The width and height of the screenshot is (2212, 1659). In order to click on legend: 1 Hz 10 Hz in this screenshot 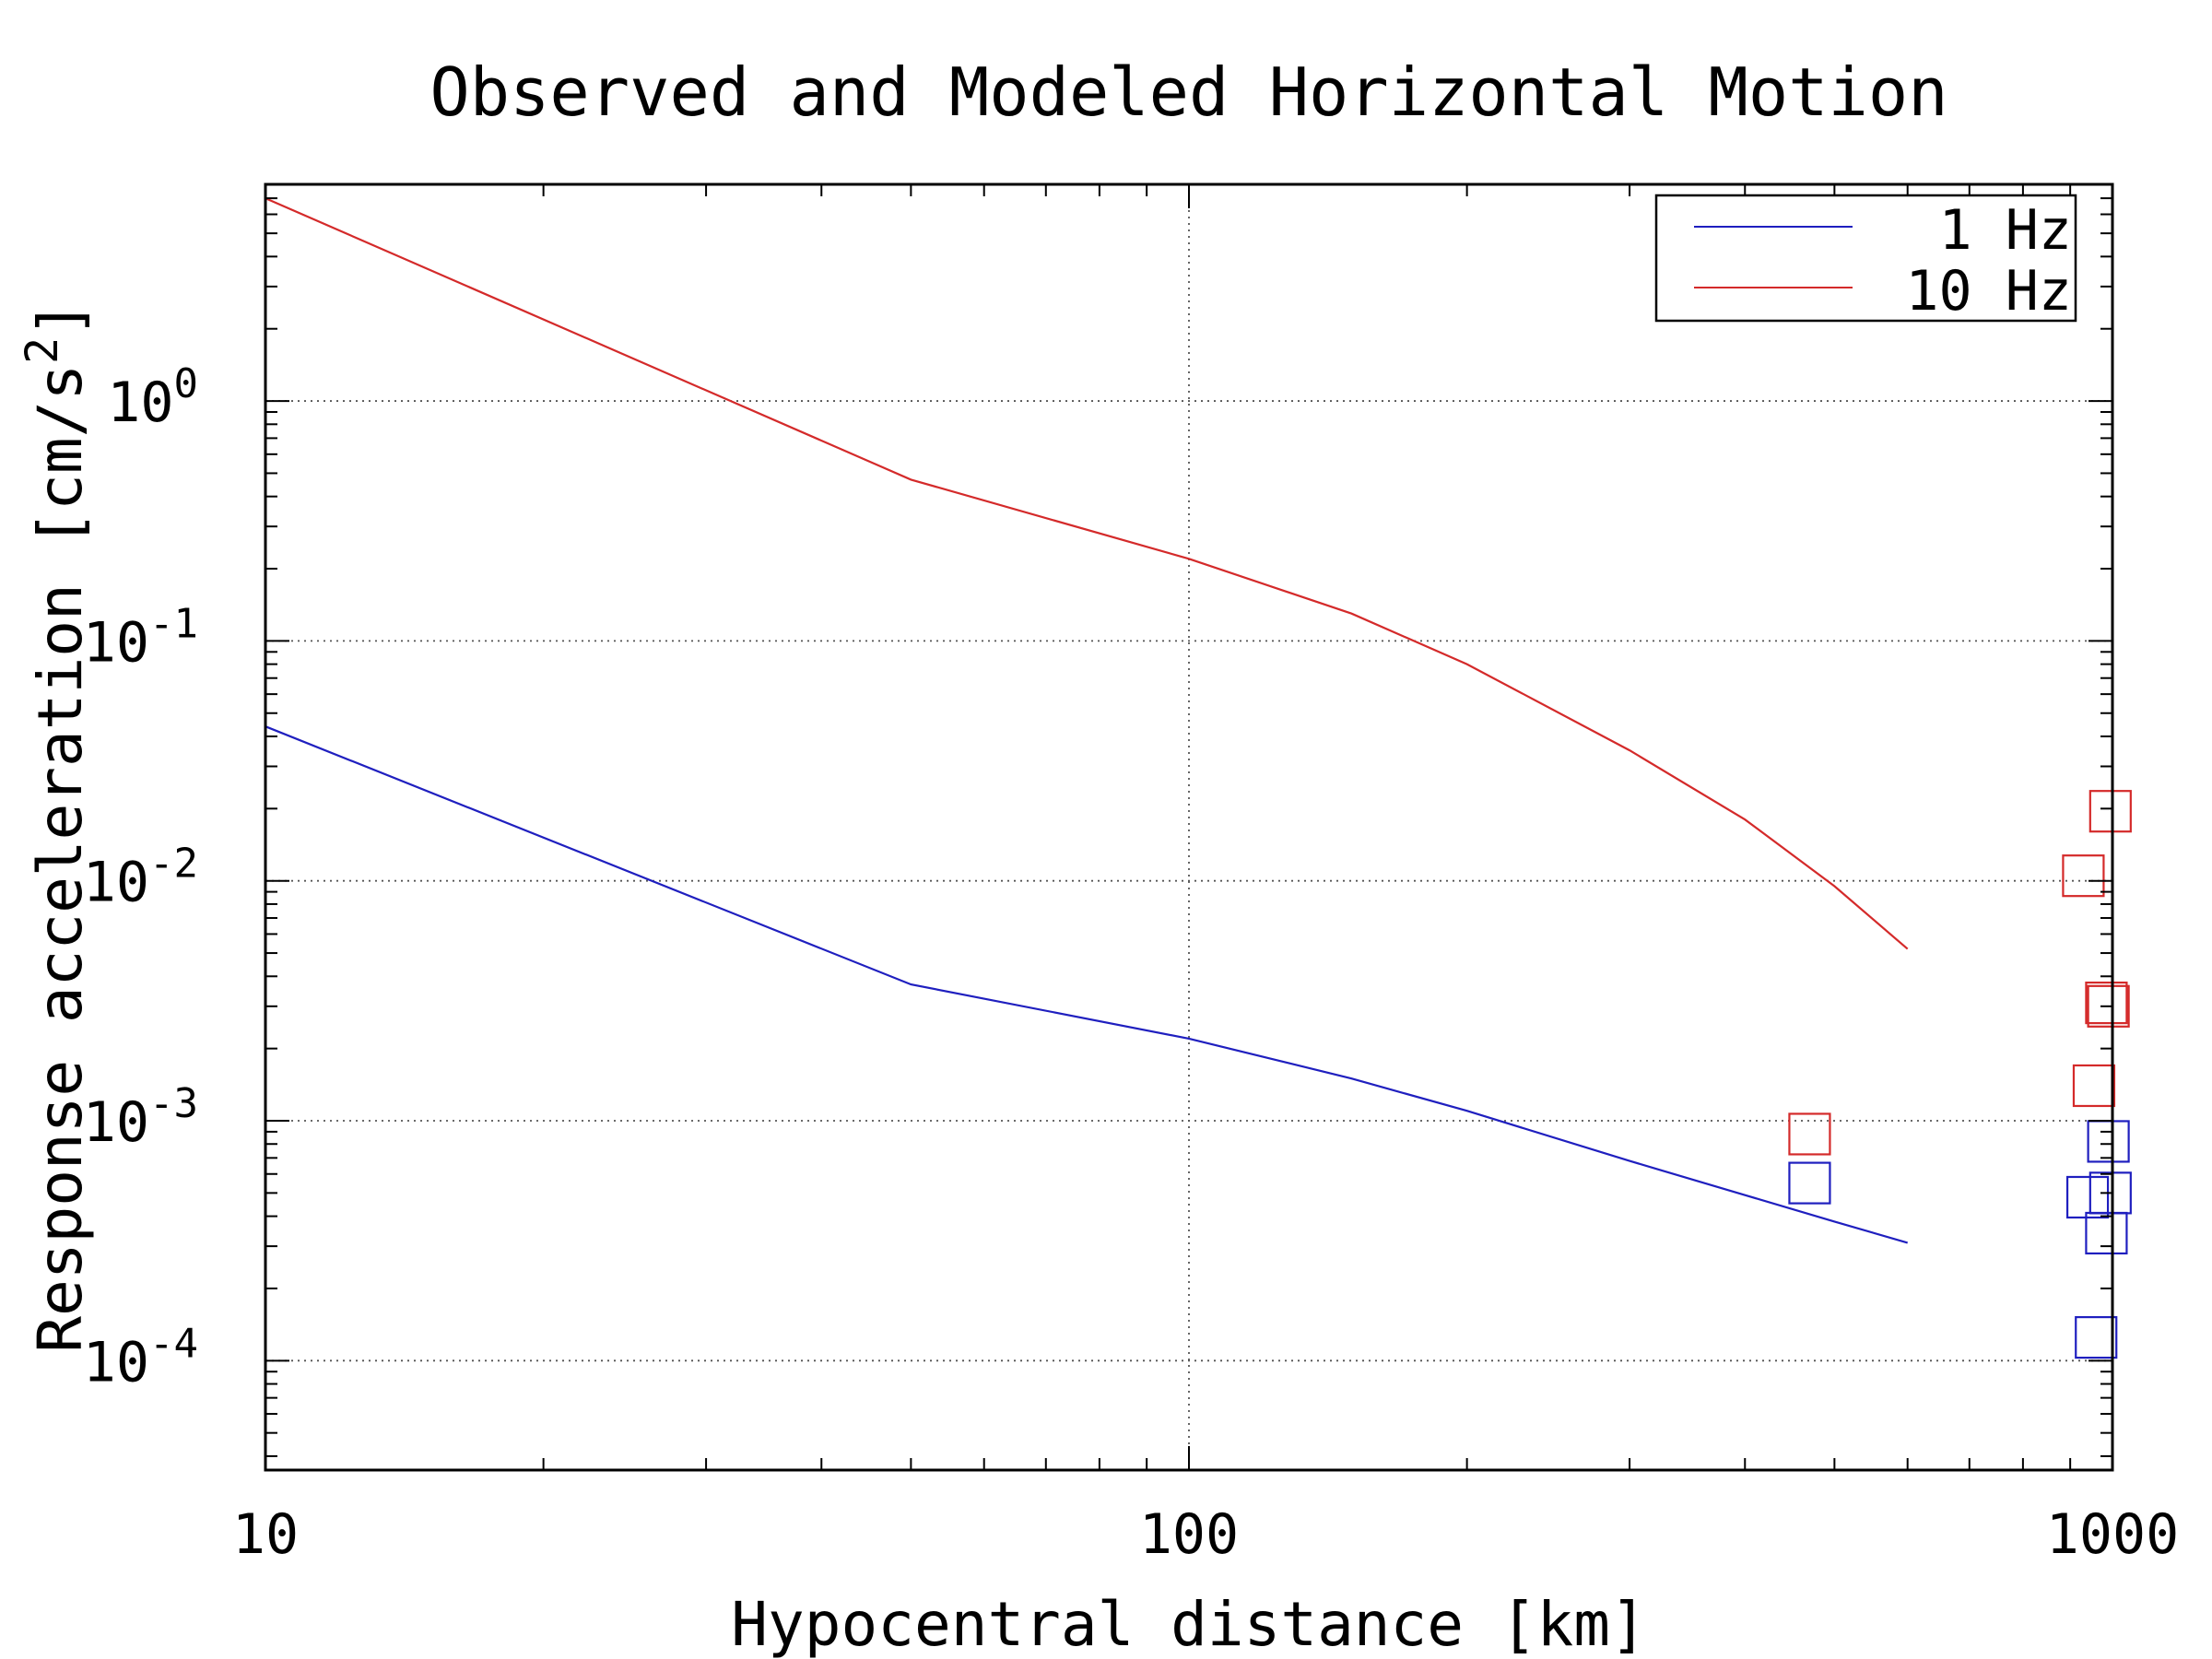, I will do `click(1865, 259)`.